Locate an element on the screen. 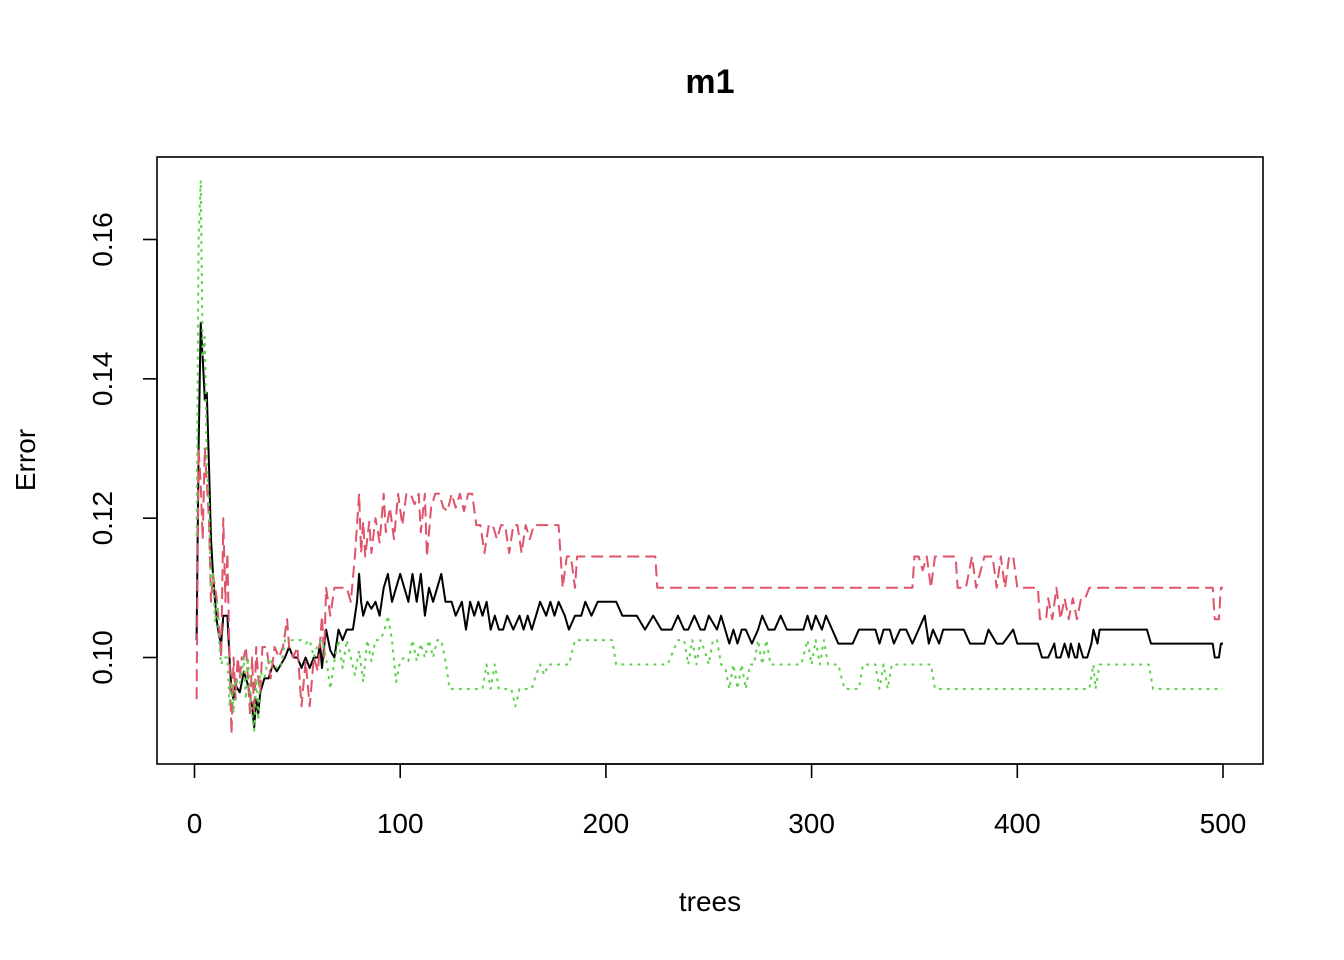 This screenshot has width=1344, height=960. y-tick-label: 0.16 is located at coordinates (102, 239).